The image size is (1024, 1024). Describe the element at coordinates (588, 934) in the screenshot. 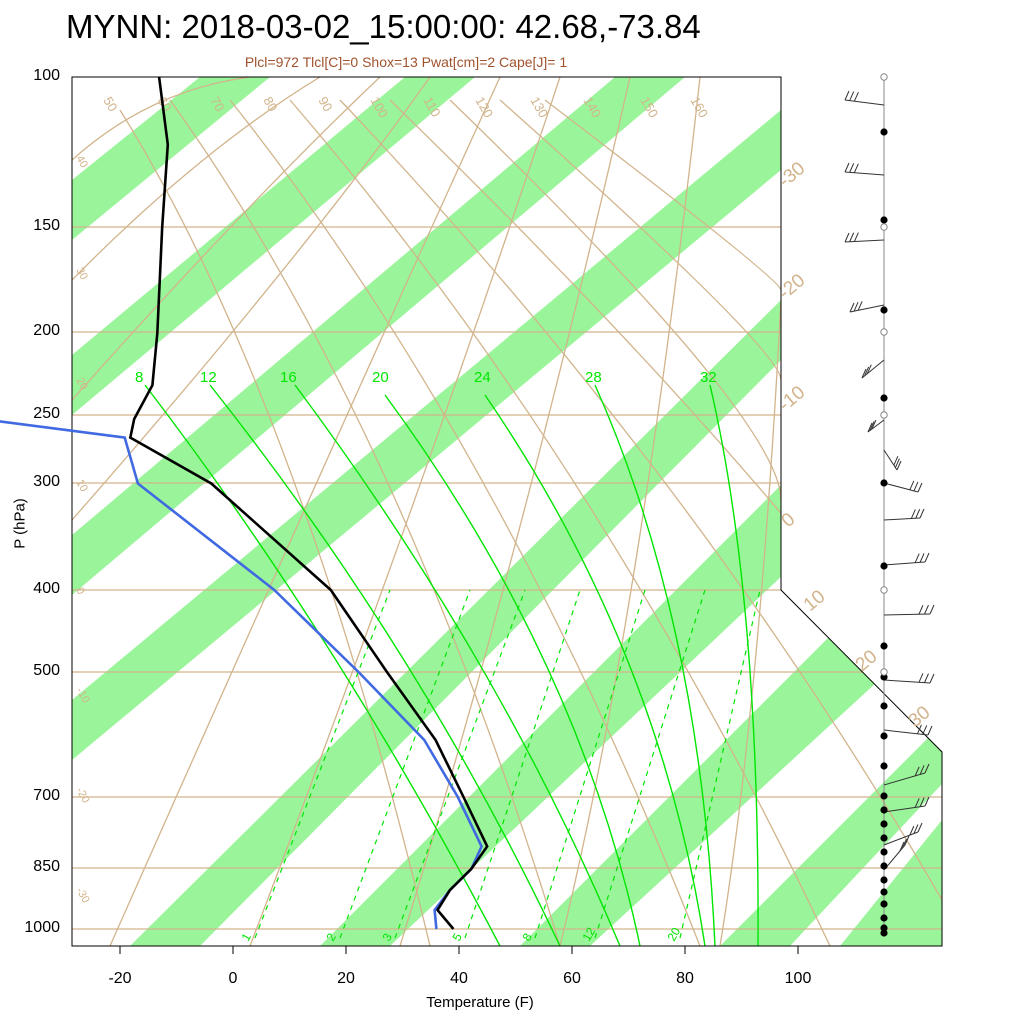

I see `mixing-ratio-label: 12` at that location.